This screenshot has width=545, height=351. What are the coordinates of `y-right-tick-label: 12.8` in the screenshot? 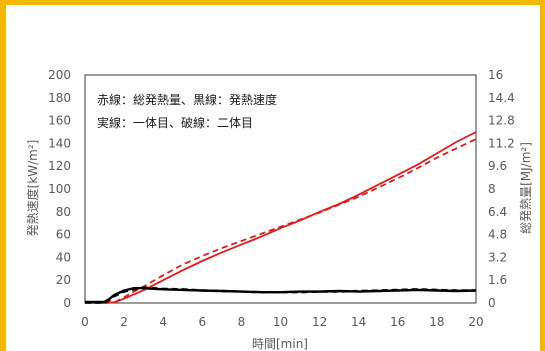 It's located at (501, 121).